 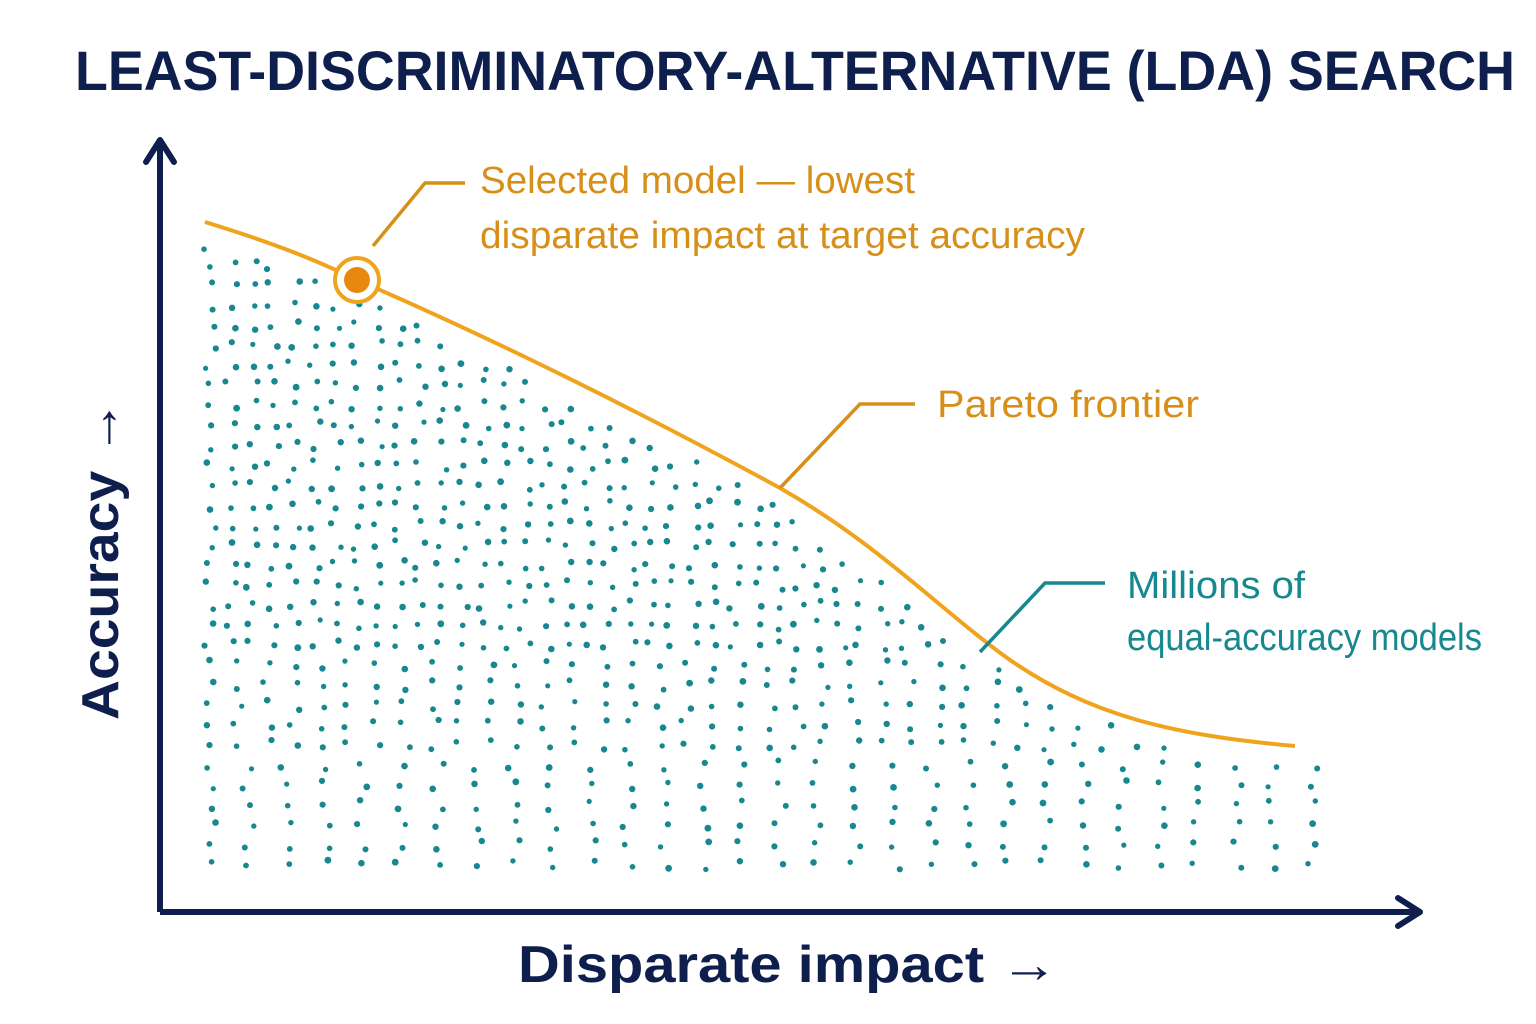 I want to click on annotation: disparate impact at target accuracy, so click(x=782, y=236).